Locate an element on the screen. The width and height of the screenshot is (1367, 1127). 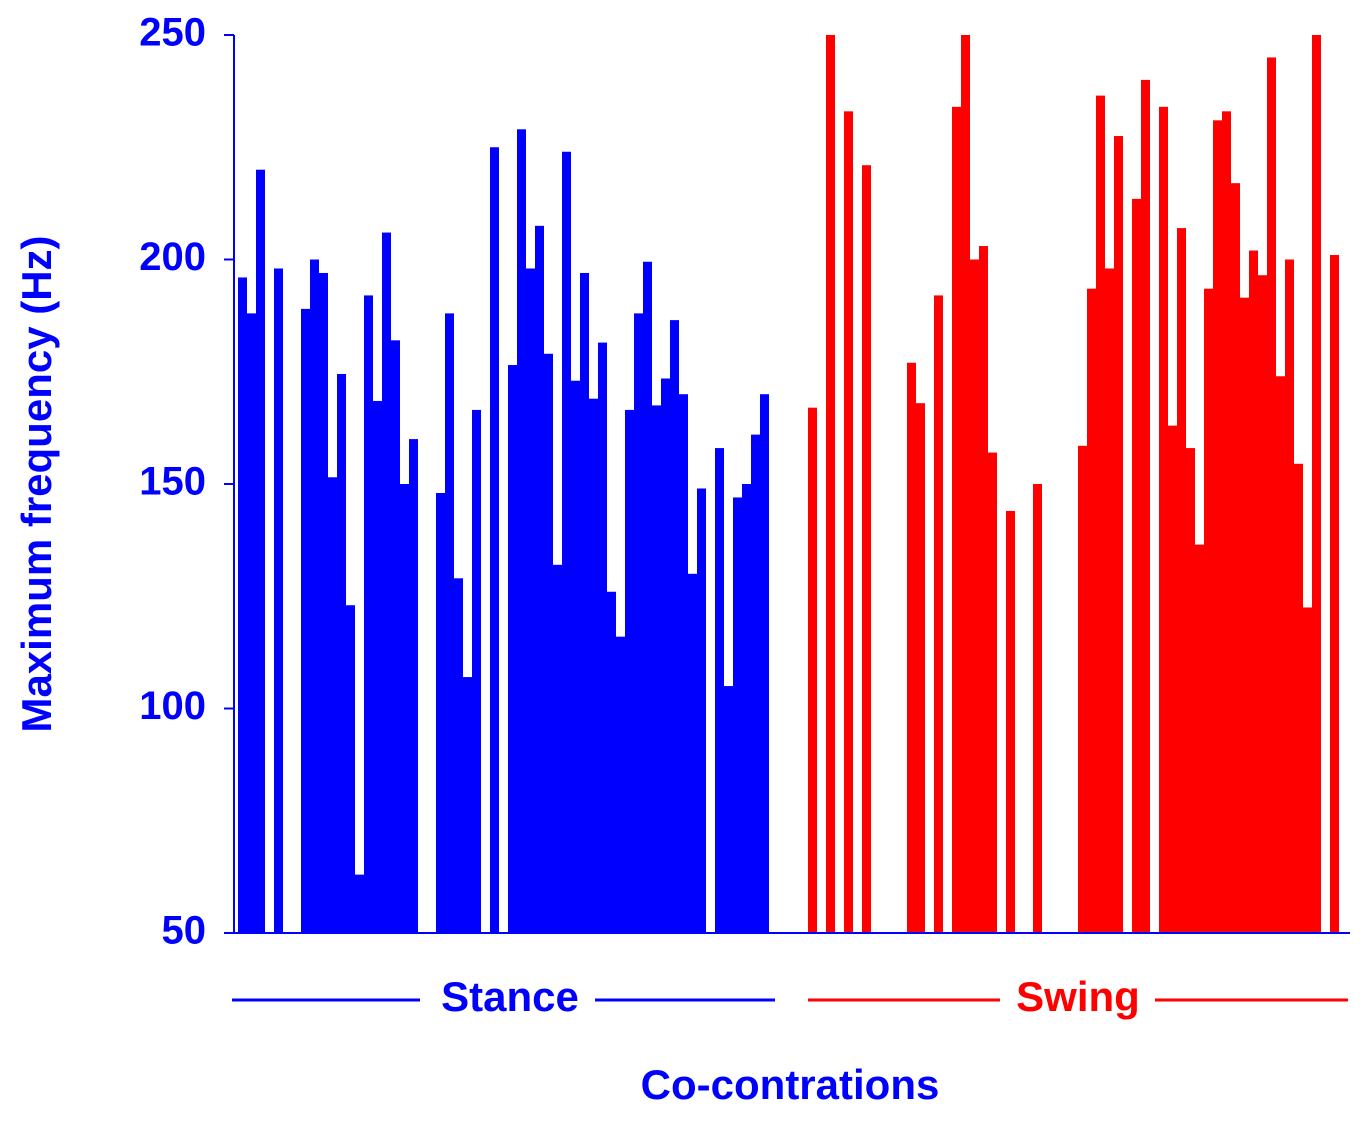
y-tick-label: 250 is located at coordinates (172, 33).